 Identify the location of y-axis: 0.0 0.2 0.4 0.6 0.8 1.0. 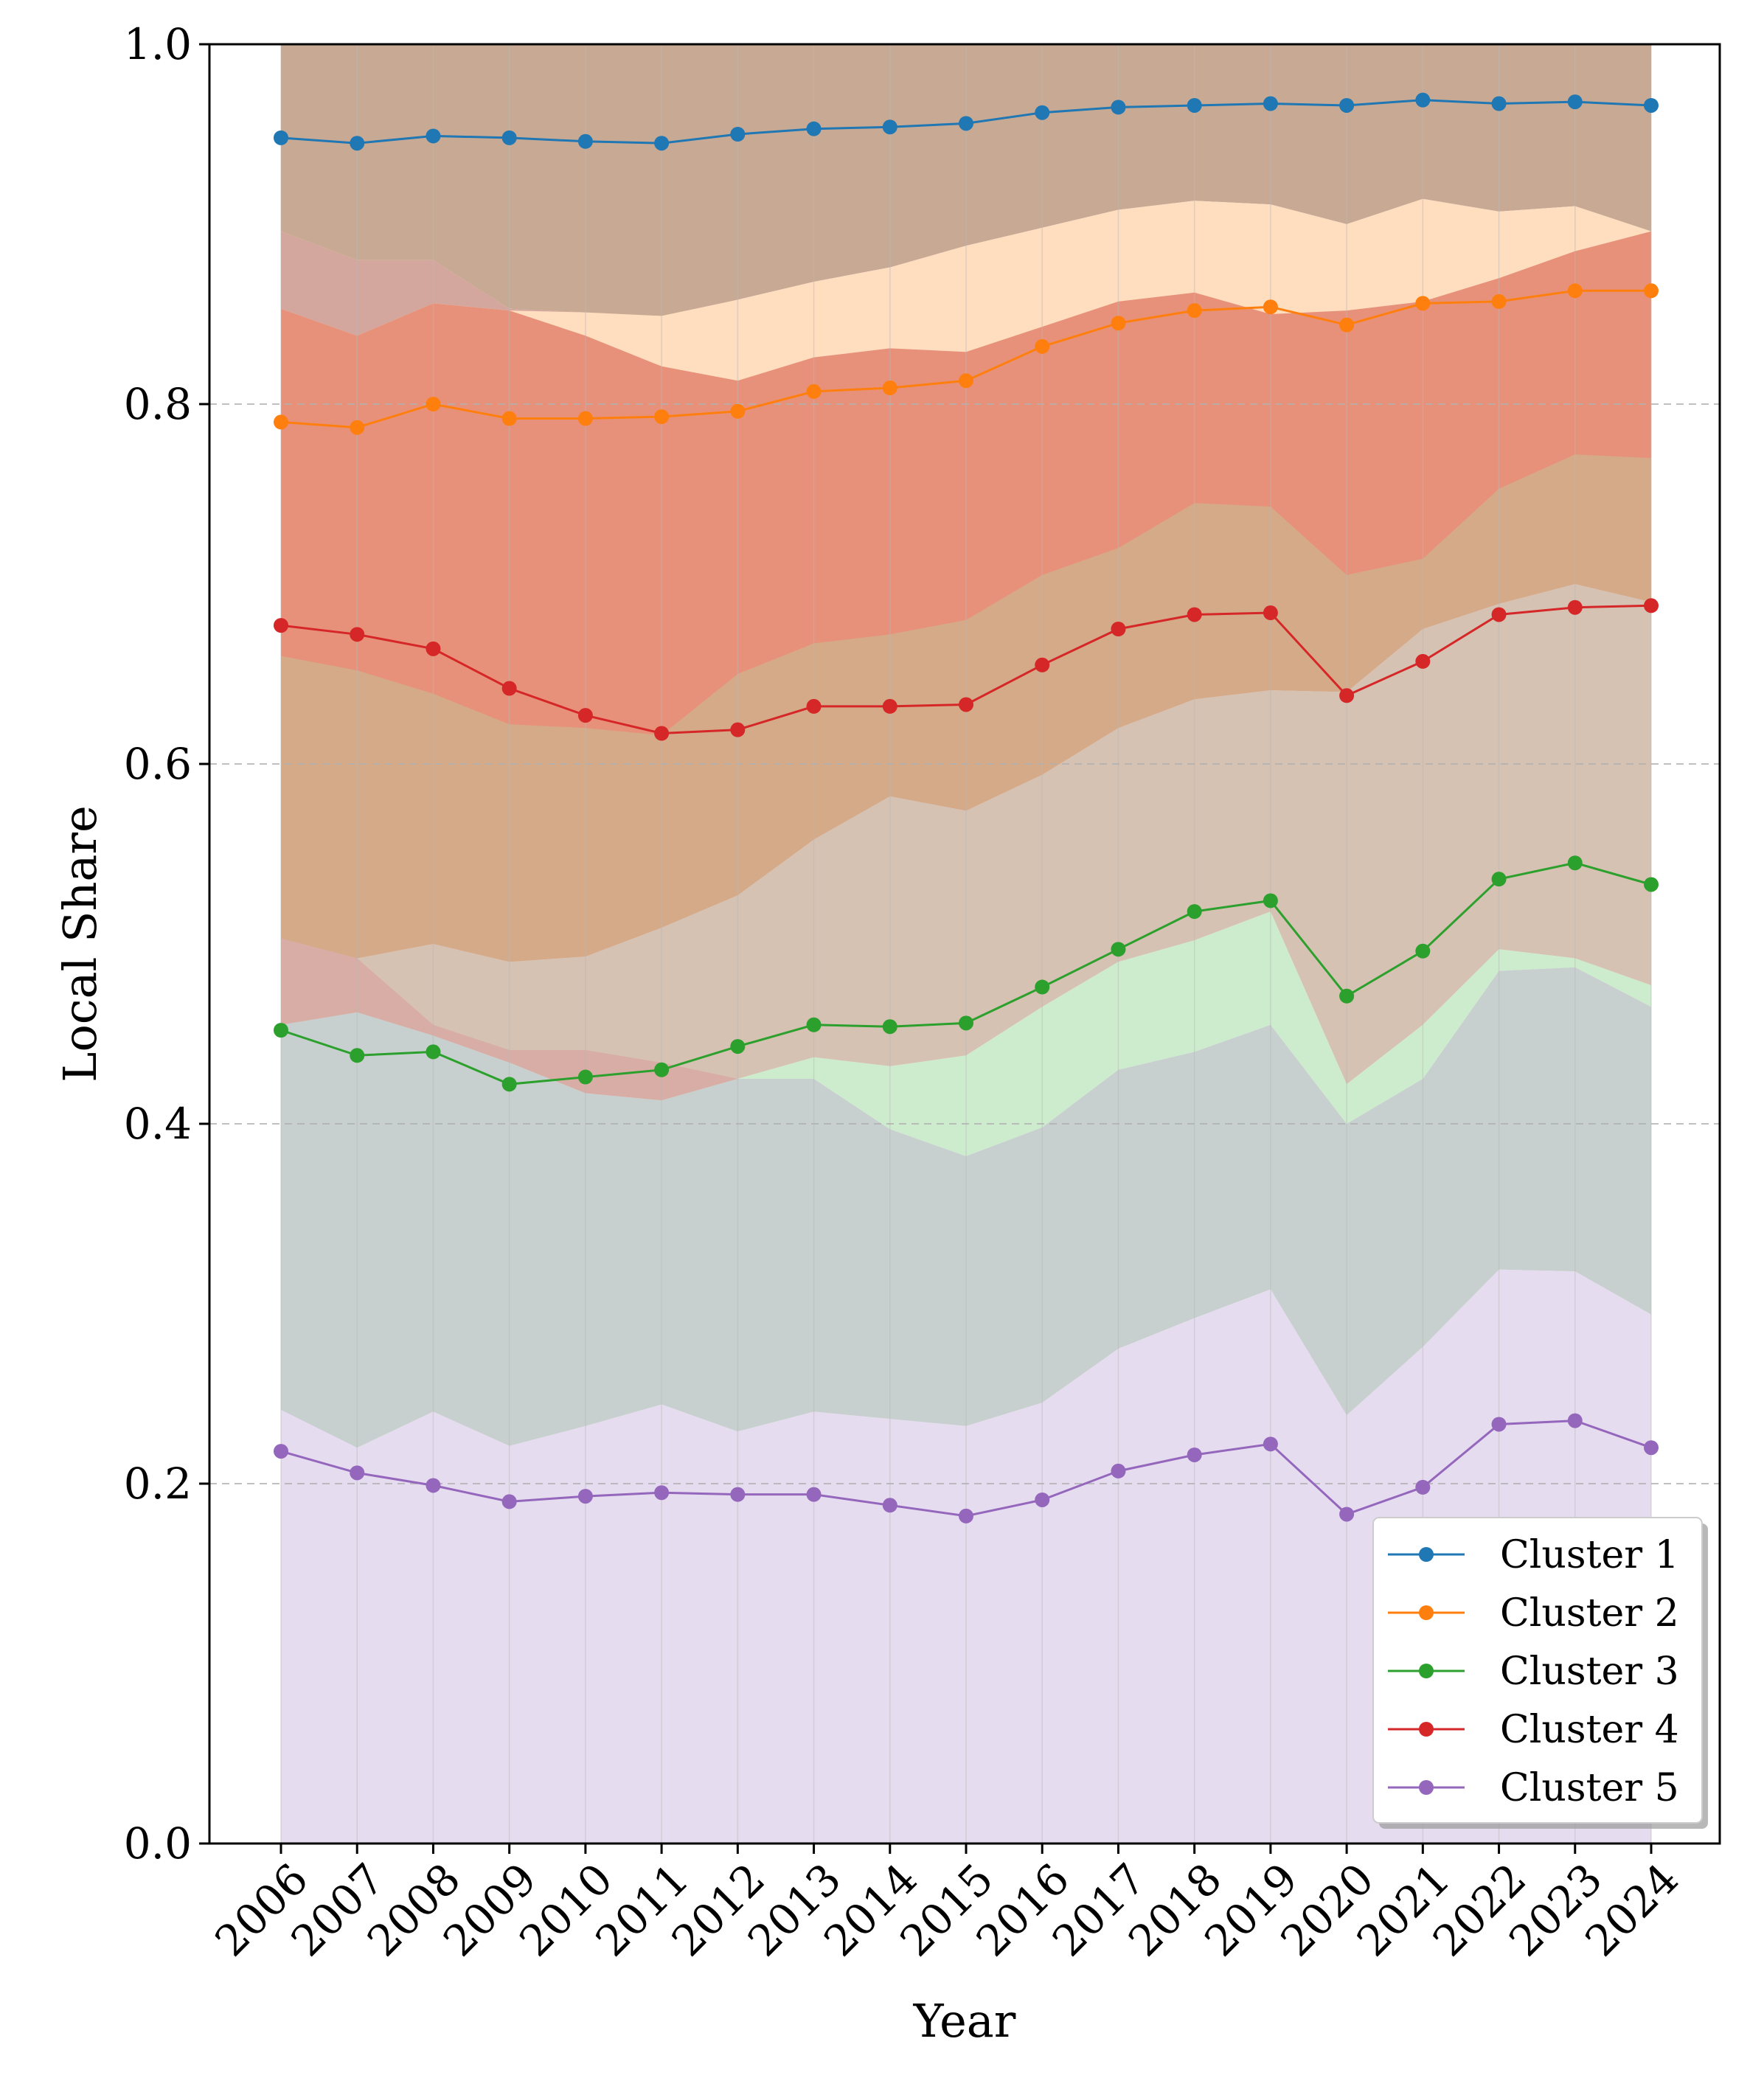
(166, 944).